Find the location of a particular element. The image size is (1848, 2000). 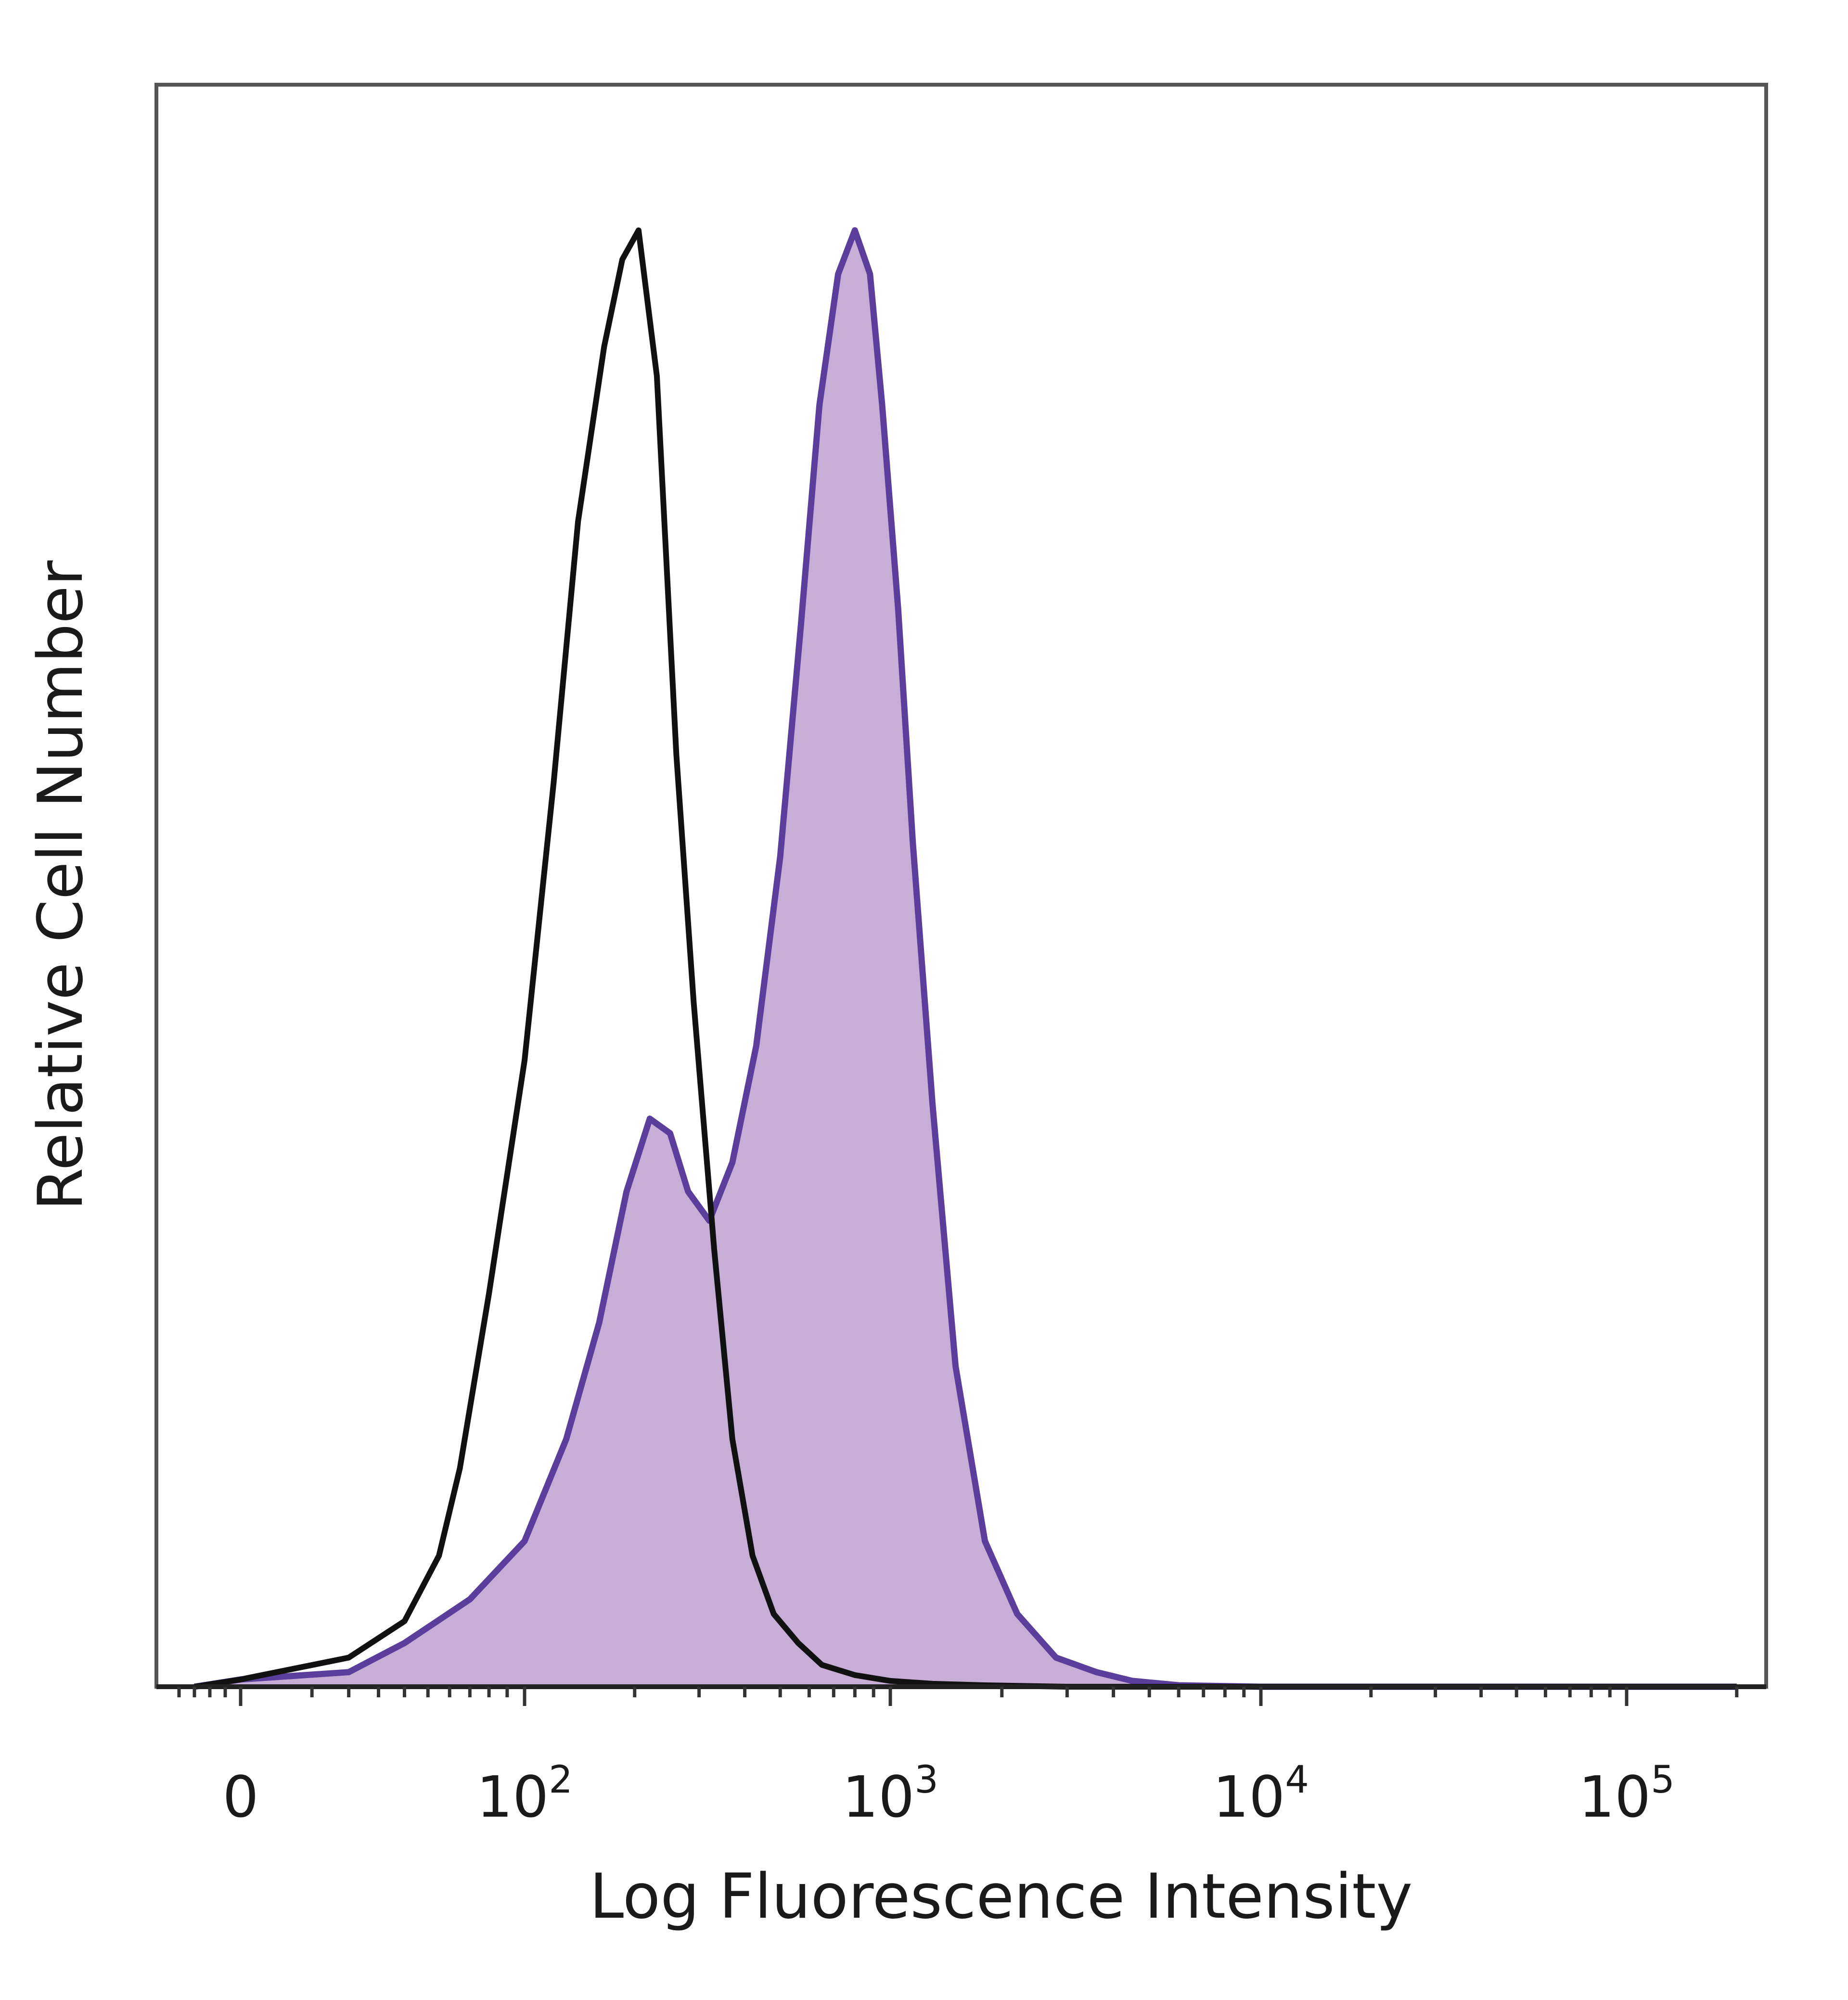

x-axis-tick-labels: 0 102 103 104 105 is located at coordinates (948, 1794).